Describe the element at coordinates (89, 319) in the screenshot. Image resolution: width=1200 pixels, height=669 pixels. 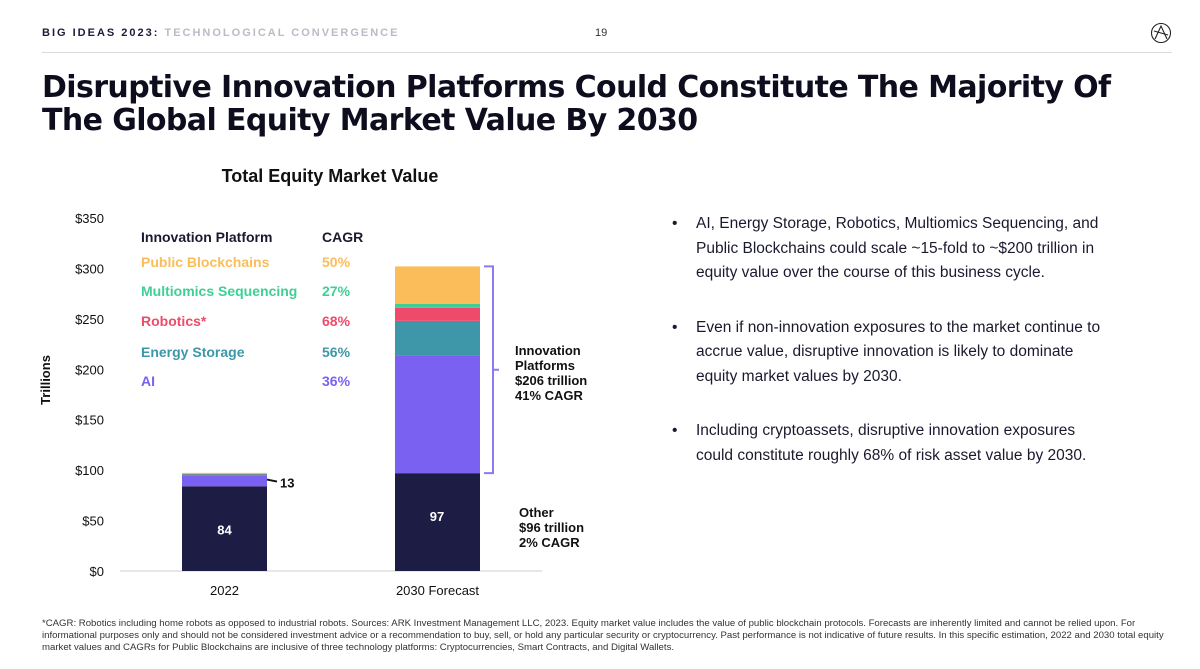
I see `y-tick-label: $250` at that location.